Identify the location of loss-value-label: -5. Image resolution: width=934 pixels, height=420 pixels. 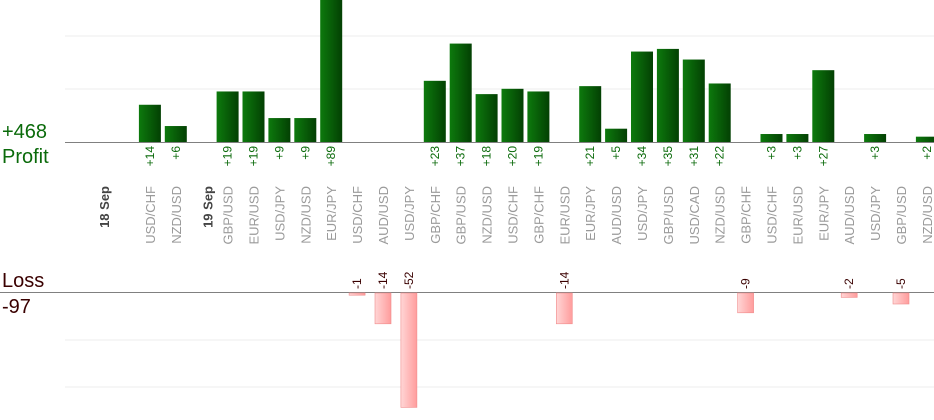
(901, 283).